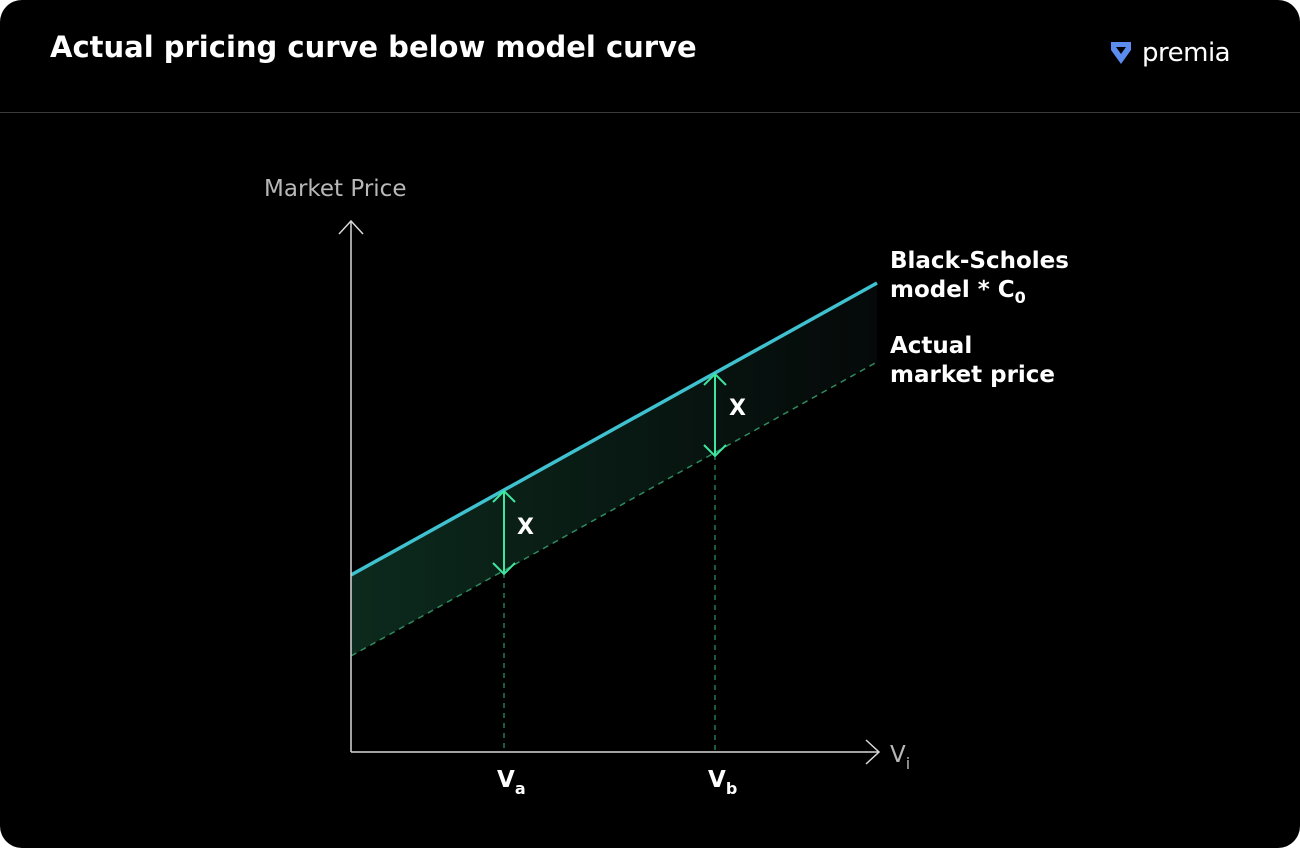 This screenshot has height=848, width=1300. Describe the element at coordinates (722, 782) in the screenshot. I see `tick-label-vb: Vb` at that location.